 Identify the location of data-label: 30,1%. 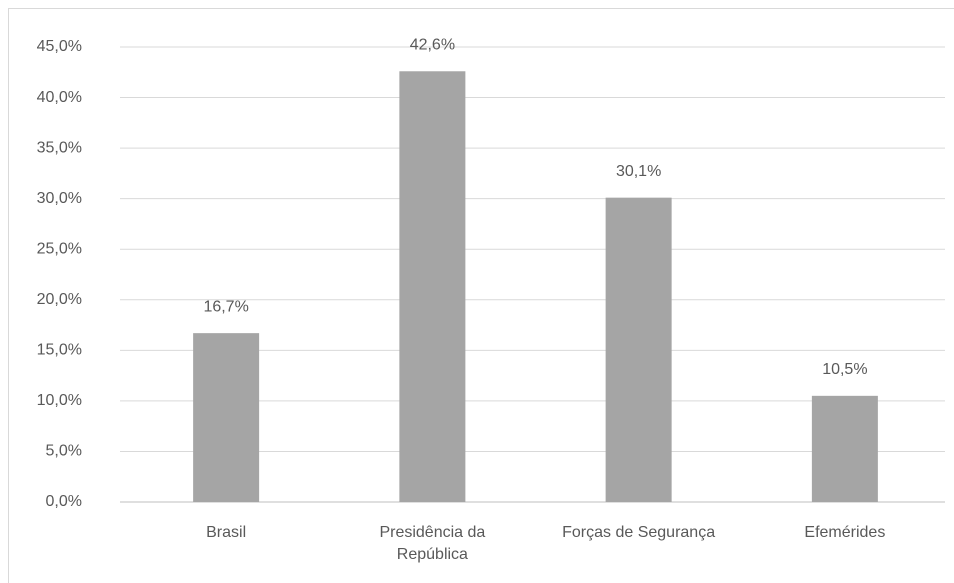
(638, 171).